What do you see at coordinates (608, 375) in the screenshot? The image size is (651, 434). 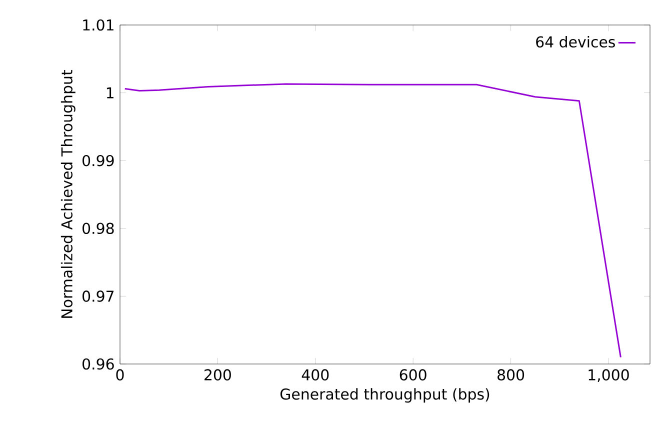 I see `x-tick-label: 1,000` at bounding box center [608, 375].